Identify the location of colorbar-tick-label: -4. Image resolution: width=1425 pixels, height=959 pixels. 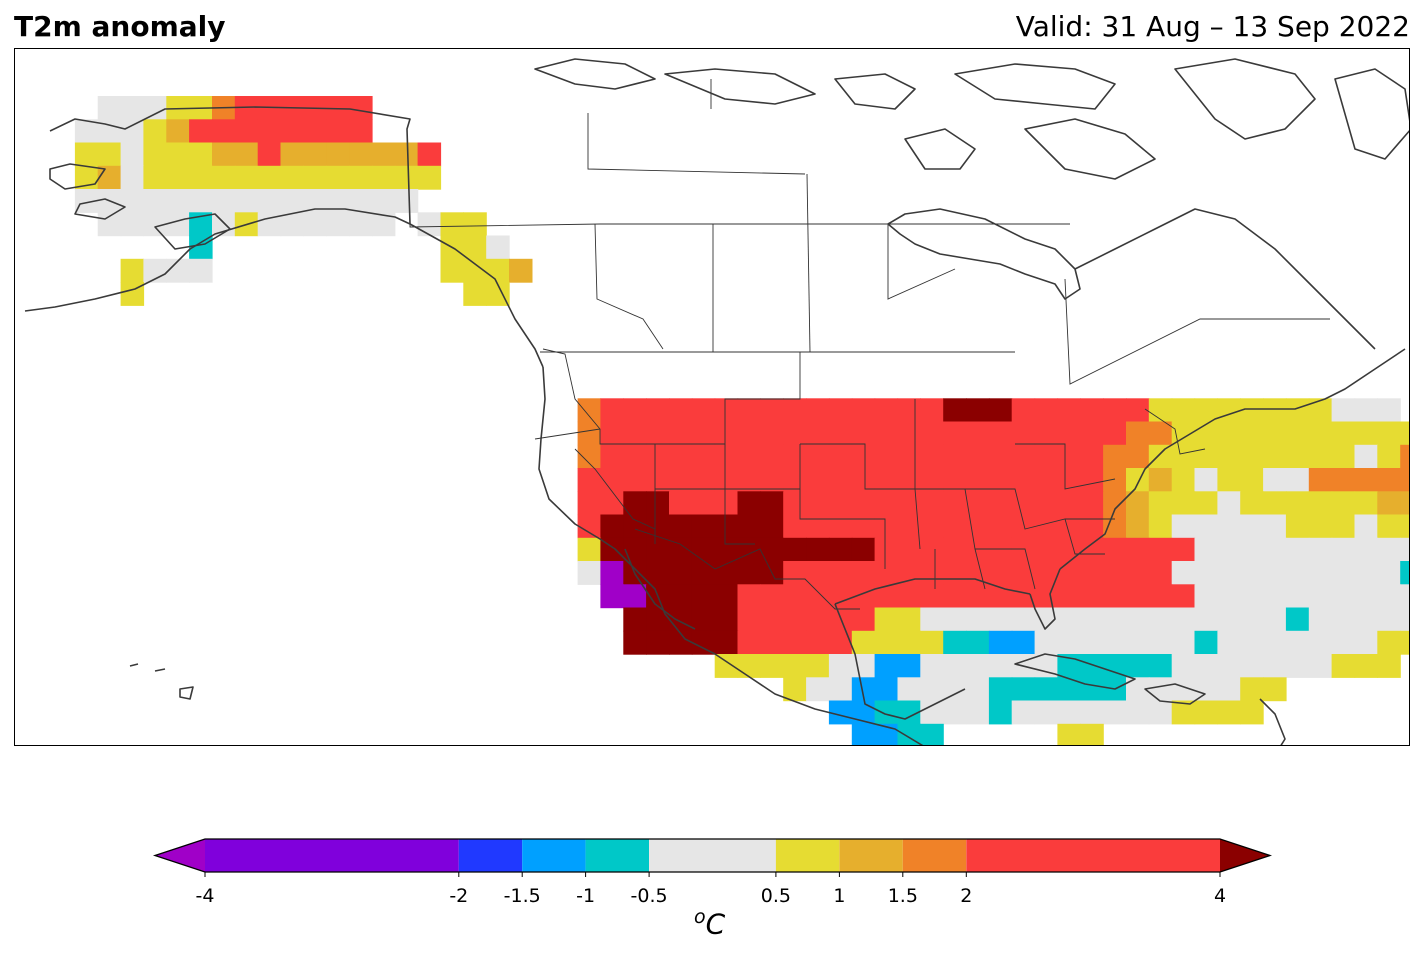
(205, 896).